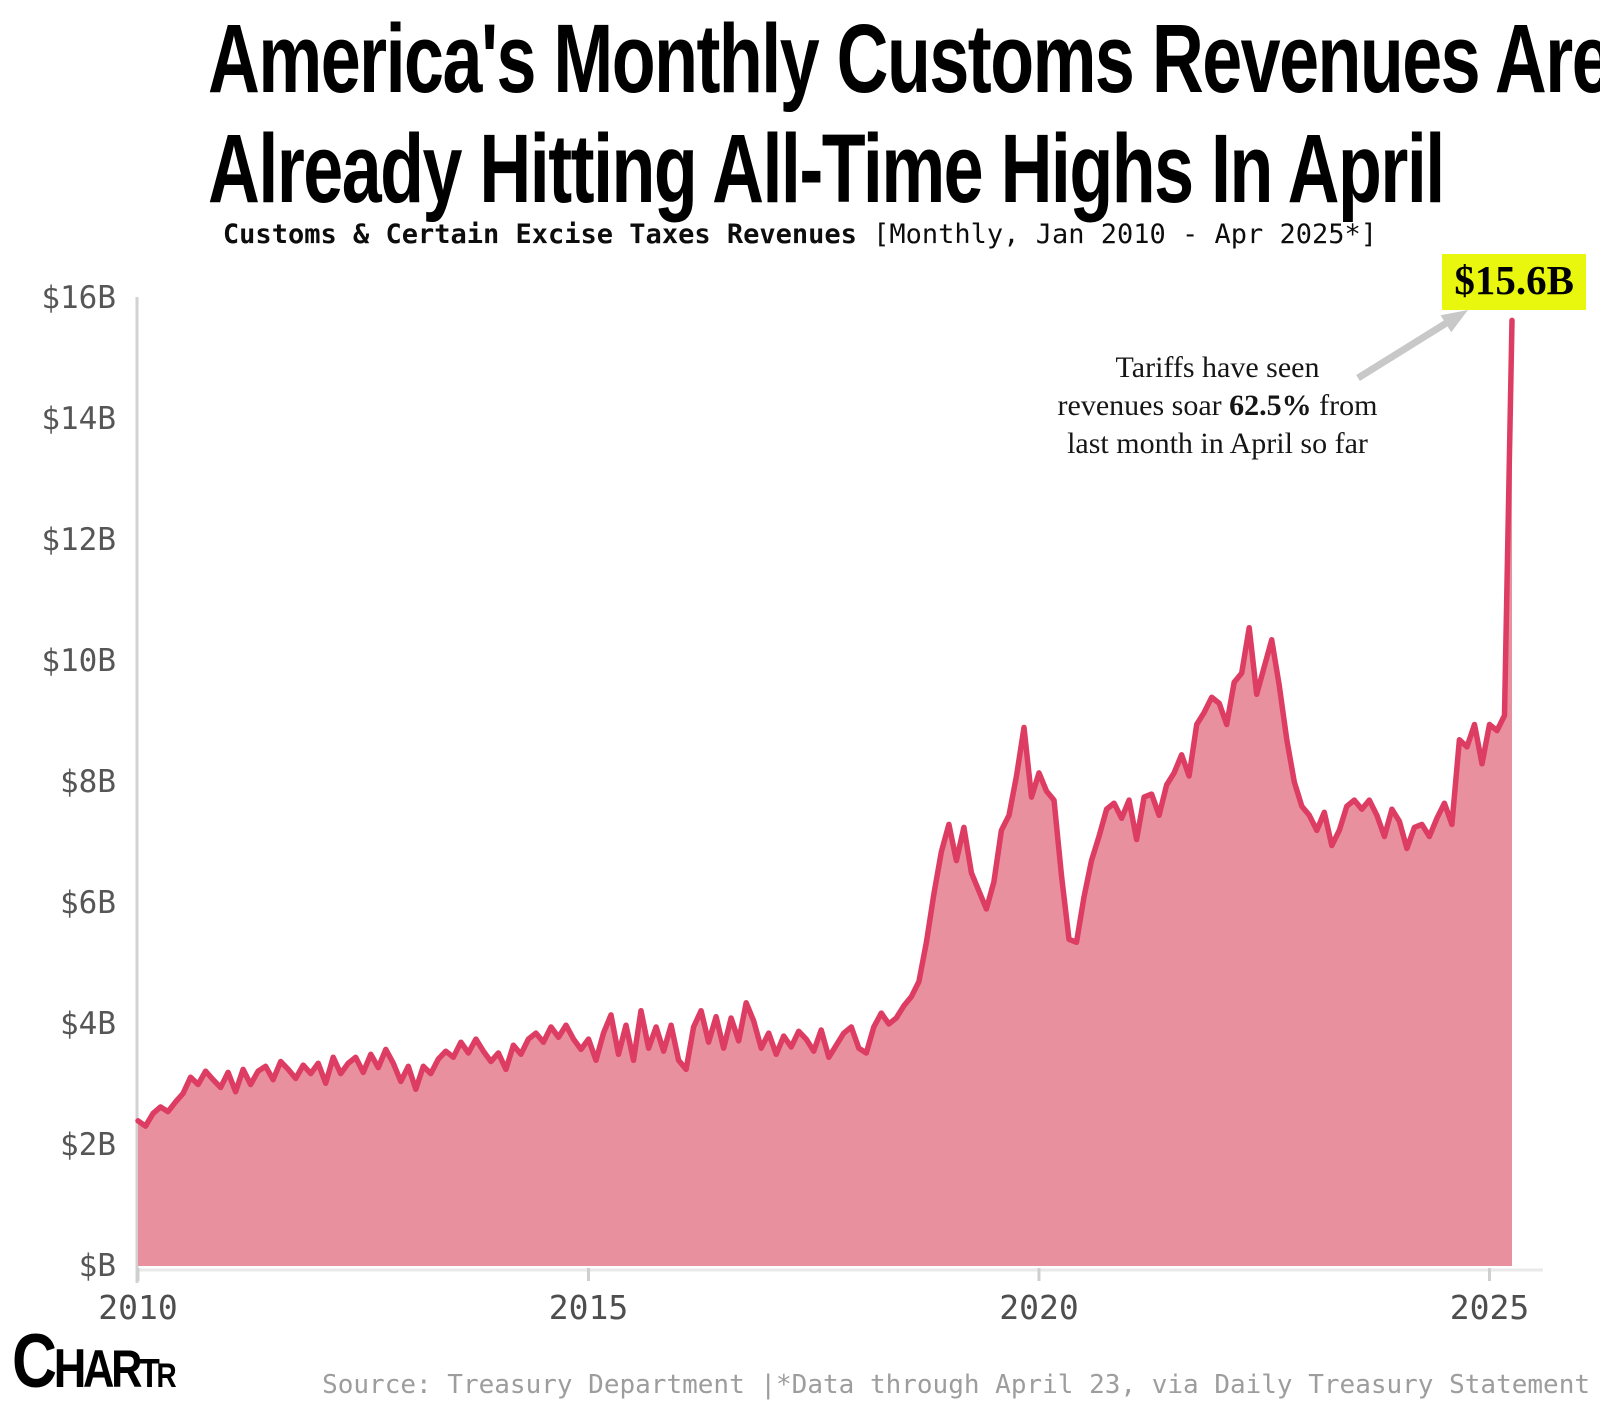 This screenshot has width=1600, height=1412. What do you see at coordinates (826, 168) in the screenshot?
I see `chart-title-line-2: Already Hitting All-Time Highs In April` at bounding box center [826, 168].